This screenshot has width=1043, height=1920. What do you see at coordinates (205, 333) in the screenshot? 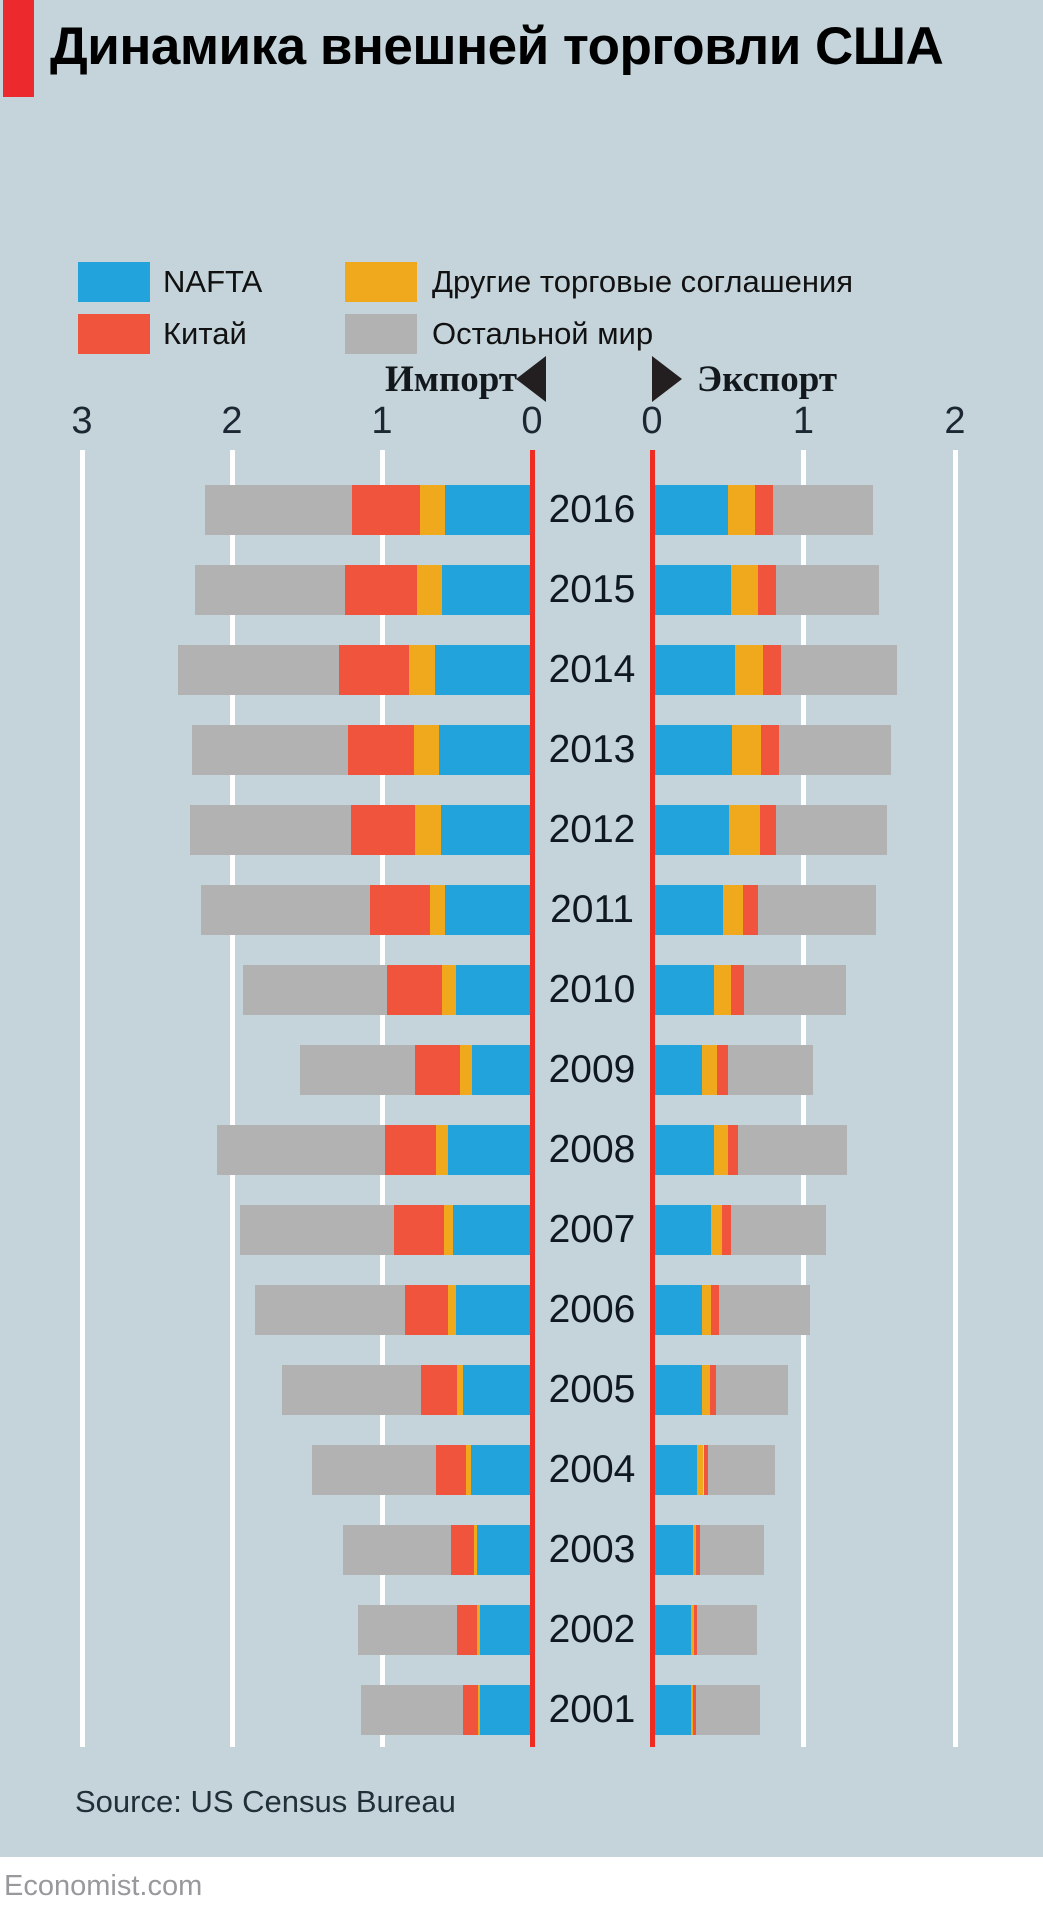
I see `legend-label: Китай` at bounding box center [205, 333].